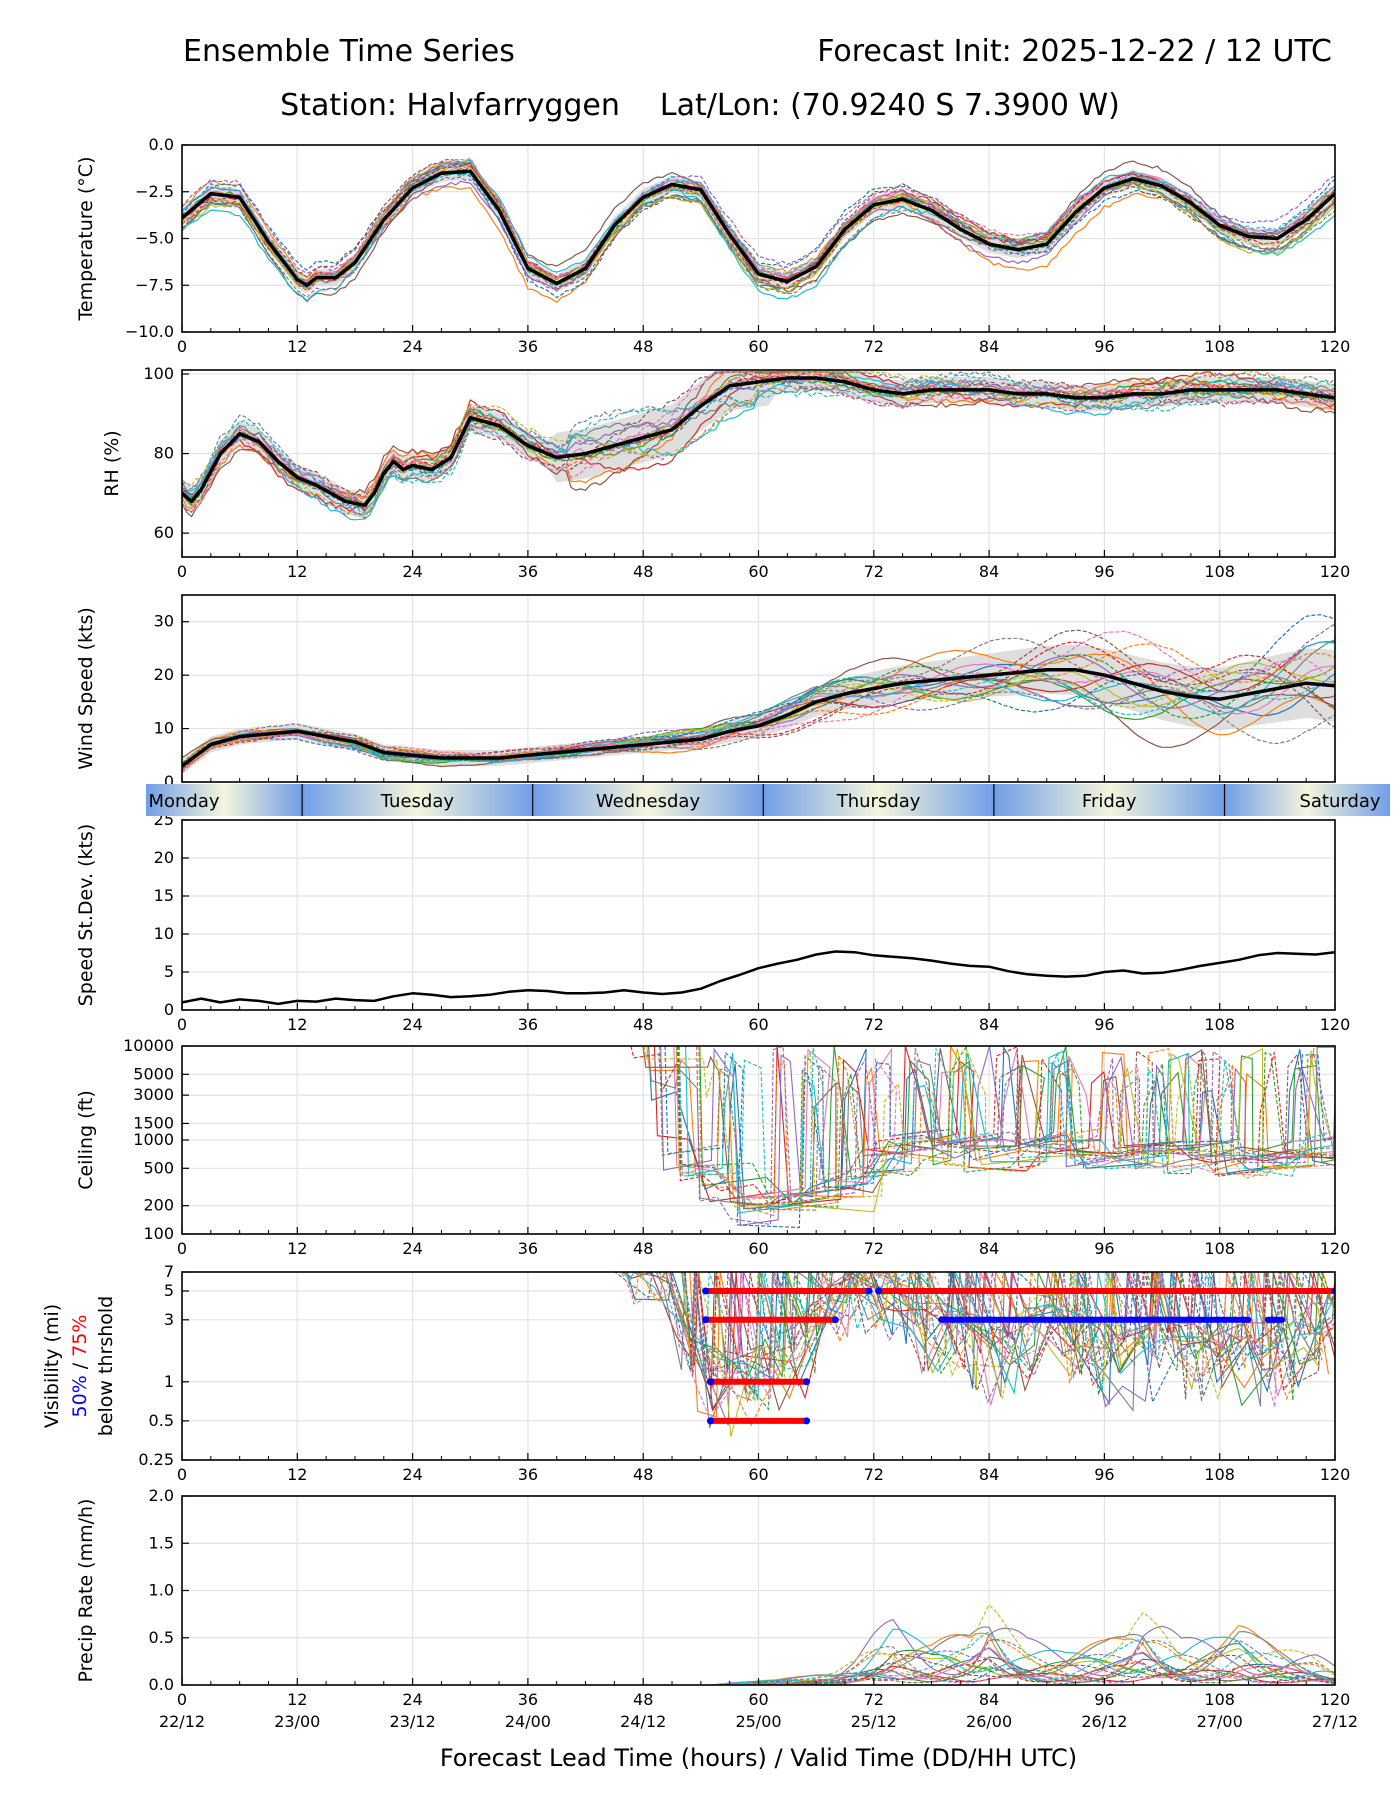 The height and width of the screenshot is (1800, 1400). What do you see at coordinates (158, 1167) in the screenshot?
I see `y-tick-label: 500` at bounding box center [158, 1167].